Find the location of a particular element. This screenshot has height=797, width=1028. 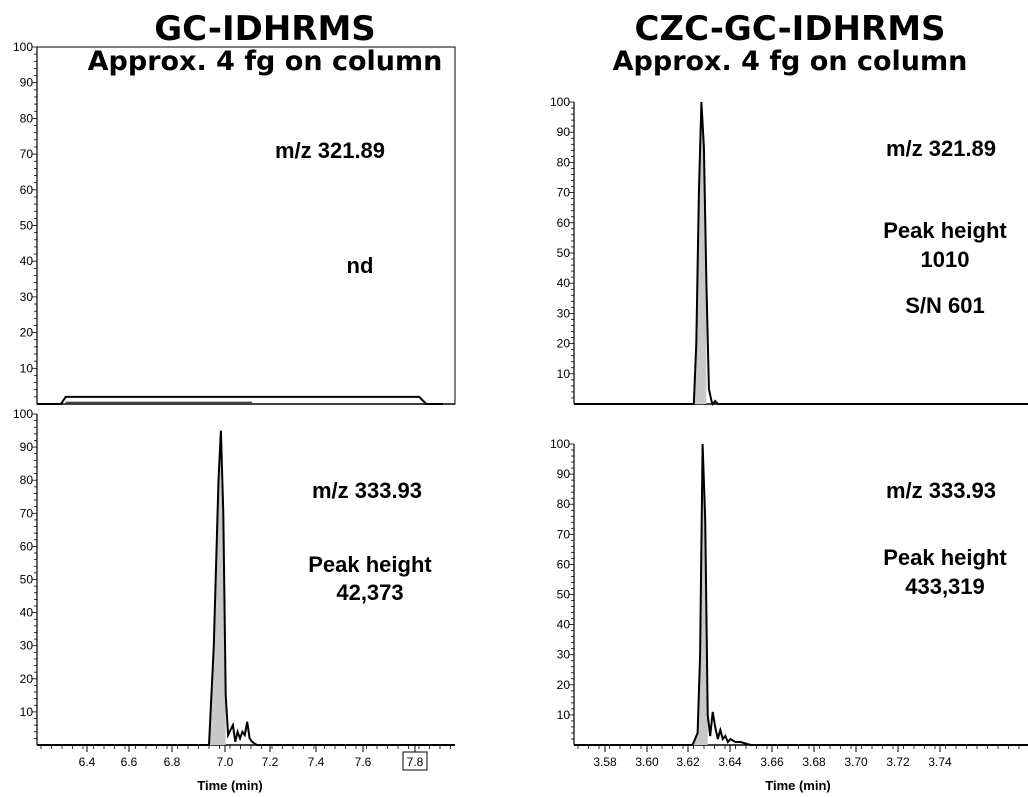

right-subtitle: Approx. 4 fg on column is located at coordinates (790, 61).